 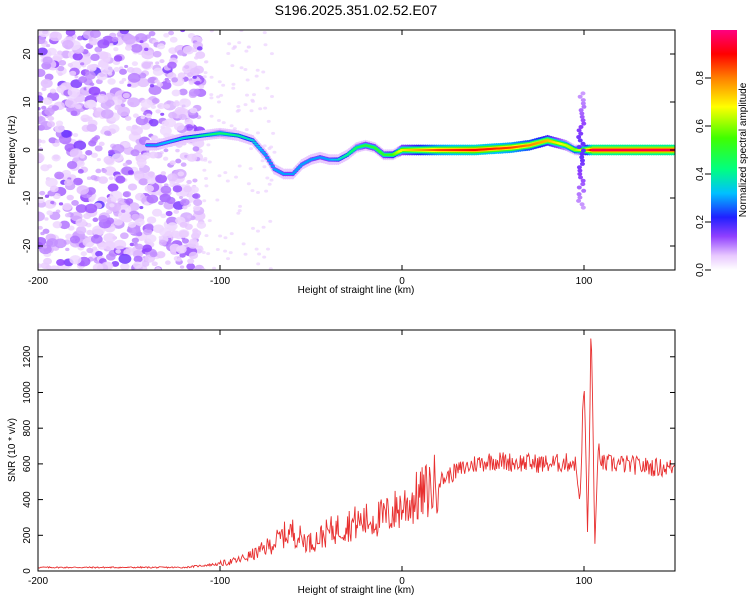 What do you see at coordinates (27, 150) in the screenshot?
I see `y-tick-label: 0` at bounding box center [27, 150].